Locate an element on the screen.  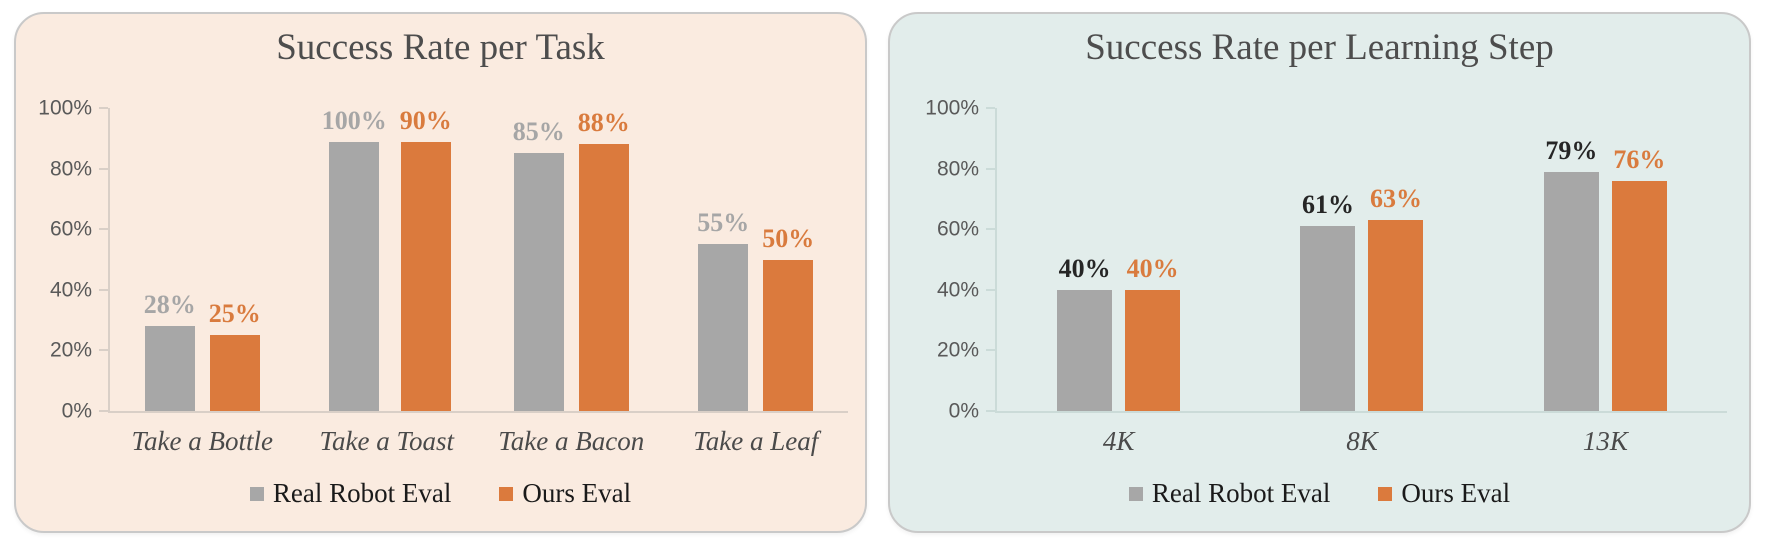
bar-cell: 25% is located at coordinates (235, 259).